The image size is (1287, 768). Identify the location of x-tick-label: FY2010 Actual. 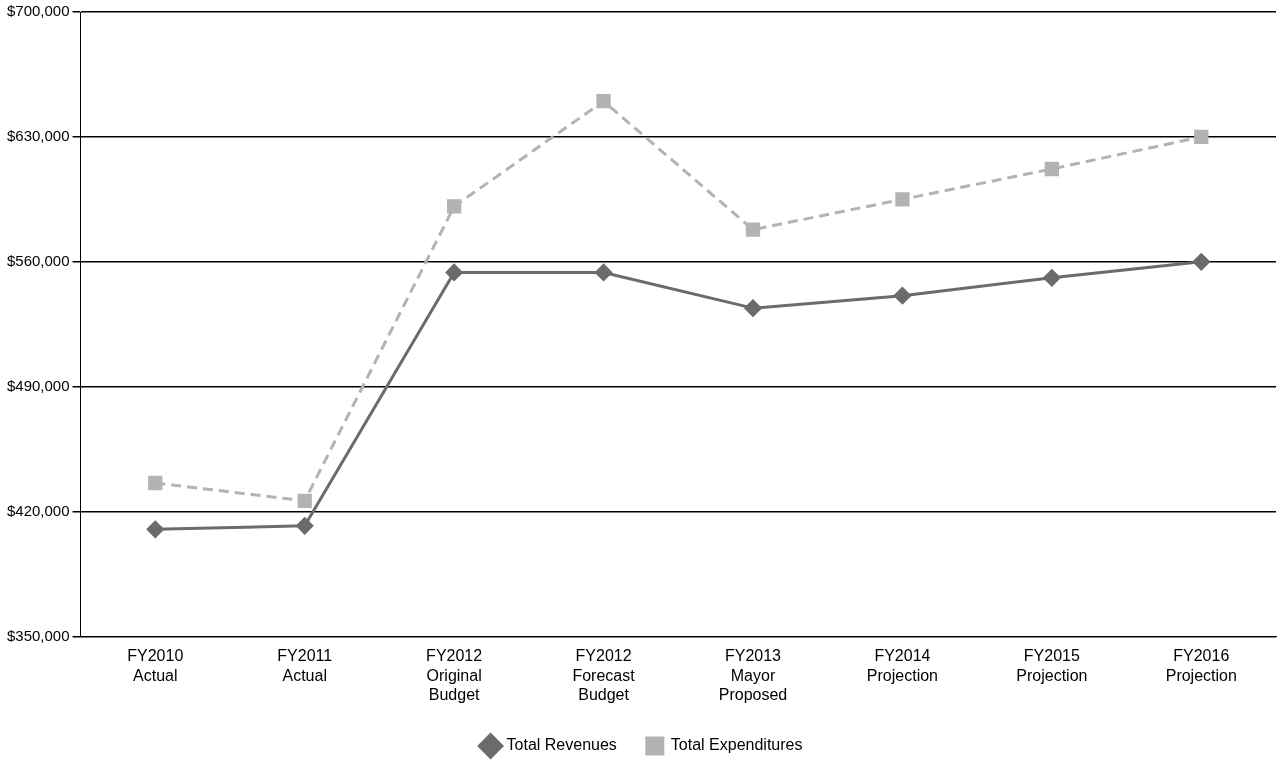
(155, 665).